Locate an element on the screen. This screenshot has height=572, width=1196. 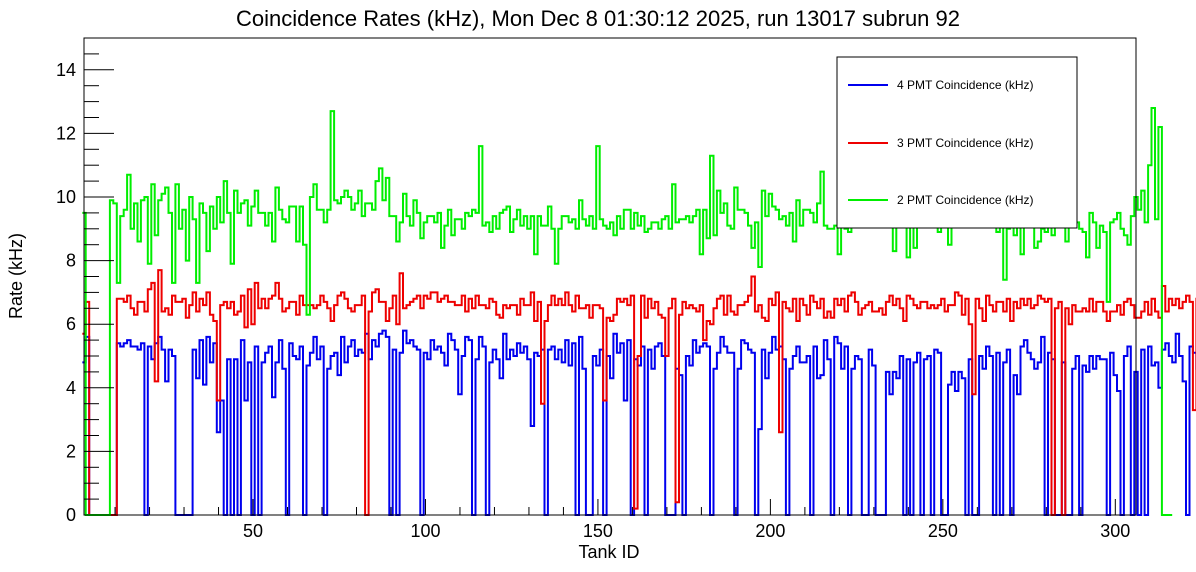
x-tick-label: 100 is located at coordinates (425, 531).